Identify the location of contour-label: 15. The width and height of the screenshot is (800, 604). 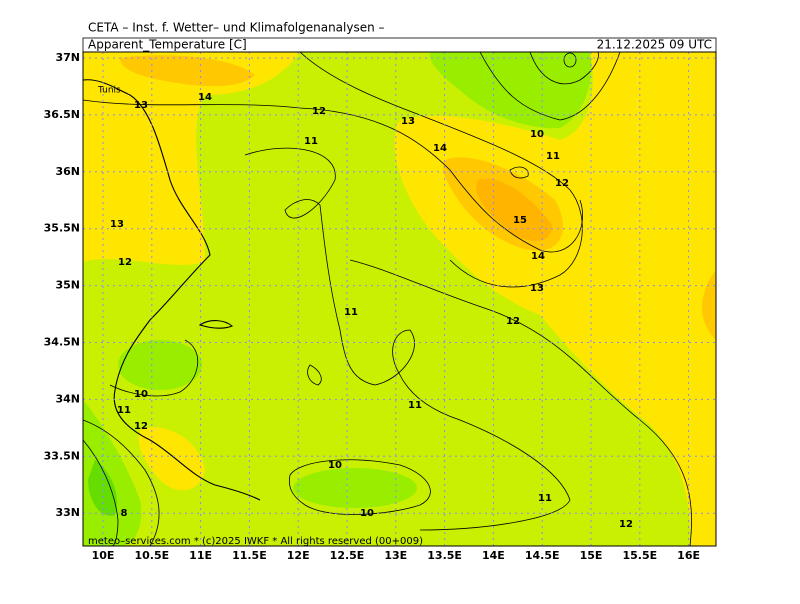
(520, 220).